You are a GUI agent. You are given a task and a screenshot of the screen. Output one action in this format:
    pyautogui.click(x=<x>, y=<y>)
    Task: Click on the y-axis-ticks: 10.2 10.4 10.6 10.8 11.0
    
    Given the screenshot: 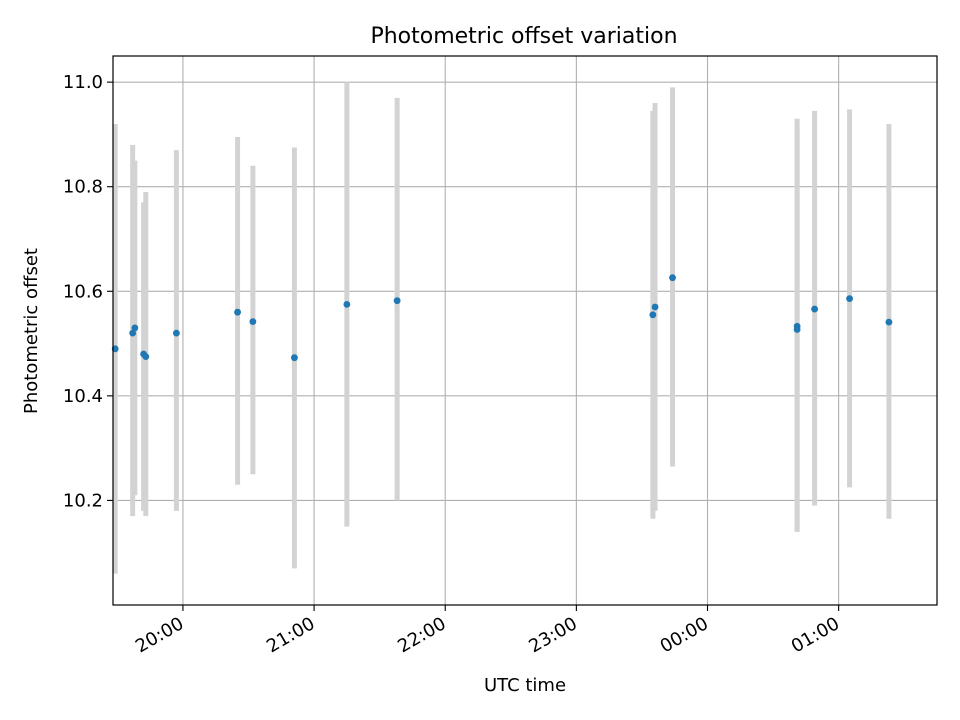 What is the action you would take?
    pyautogui.click(x=88, y=291)
    